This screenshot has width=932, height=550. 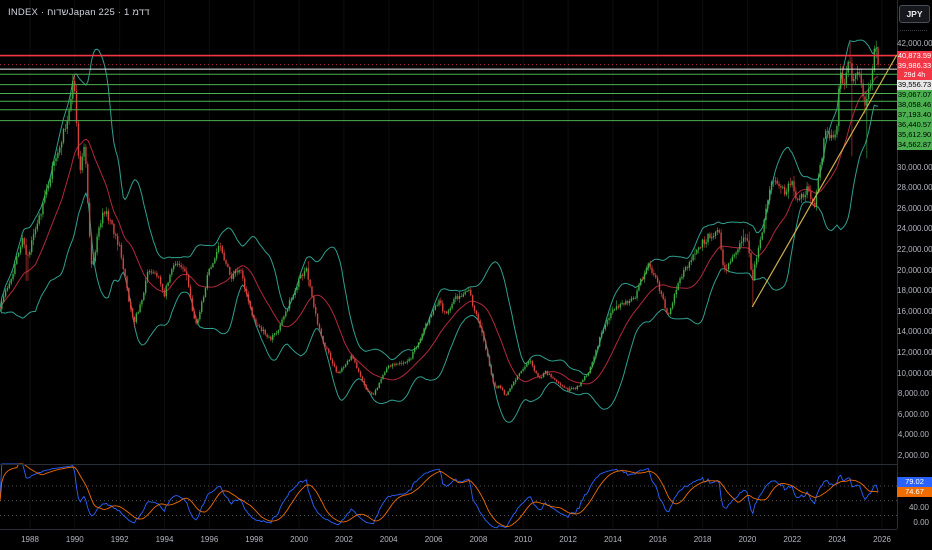 I want to click on year-tick-label: 2026, so click(x=882, y=539).